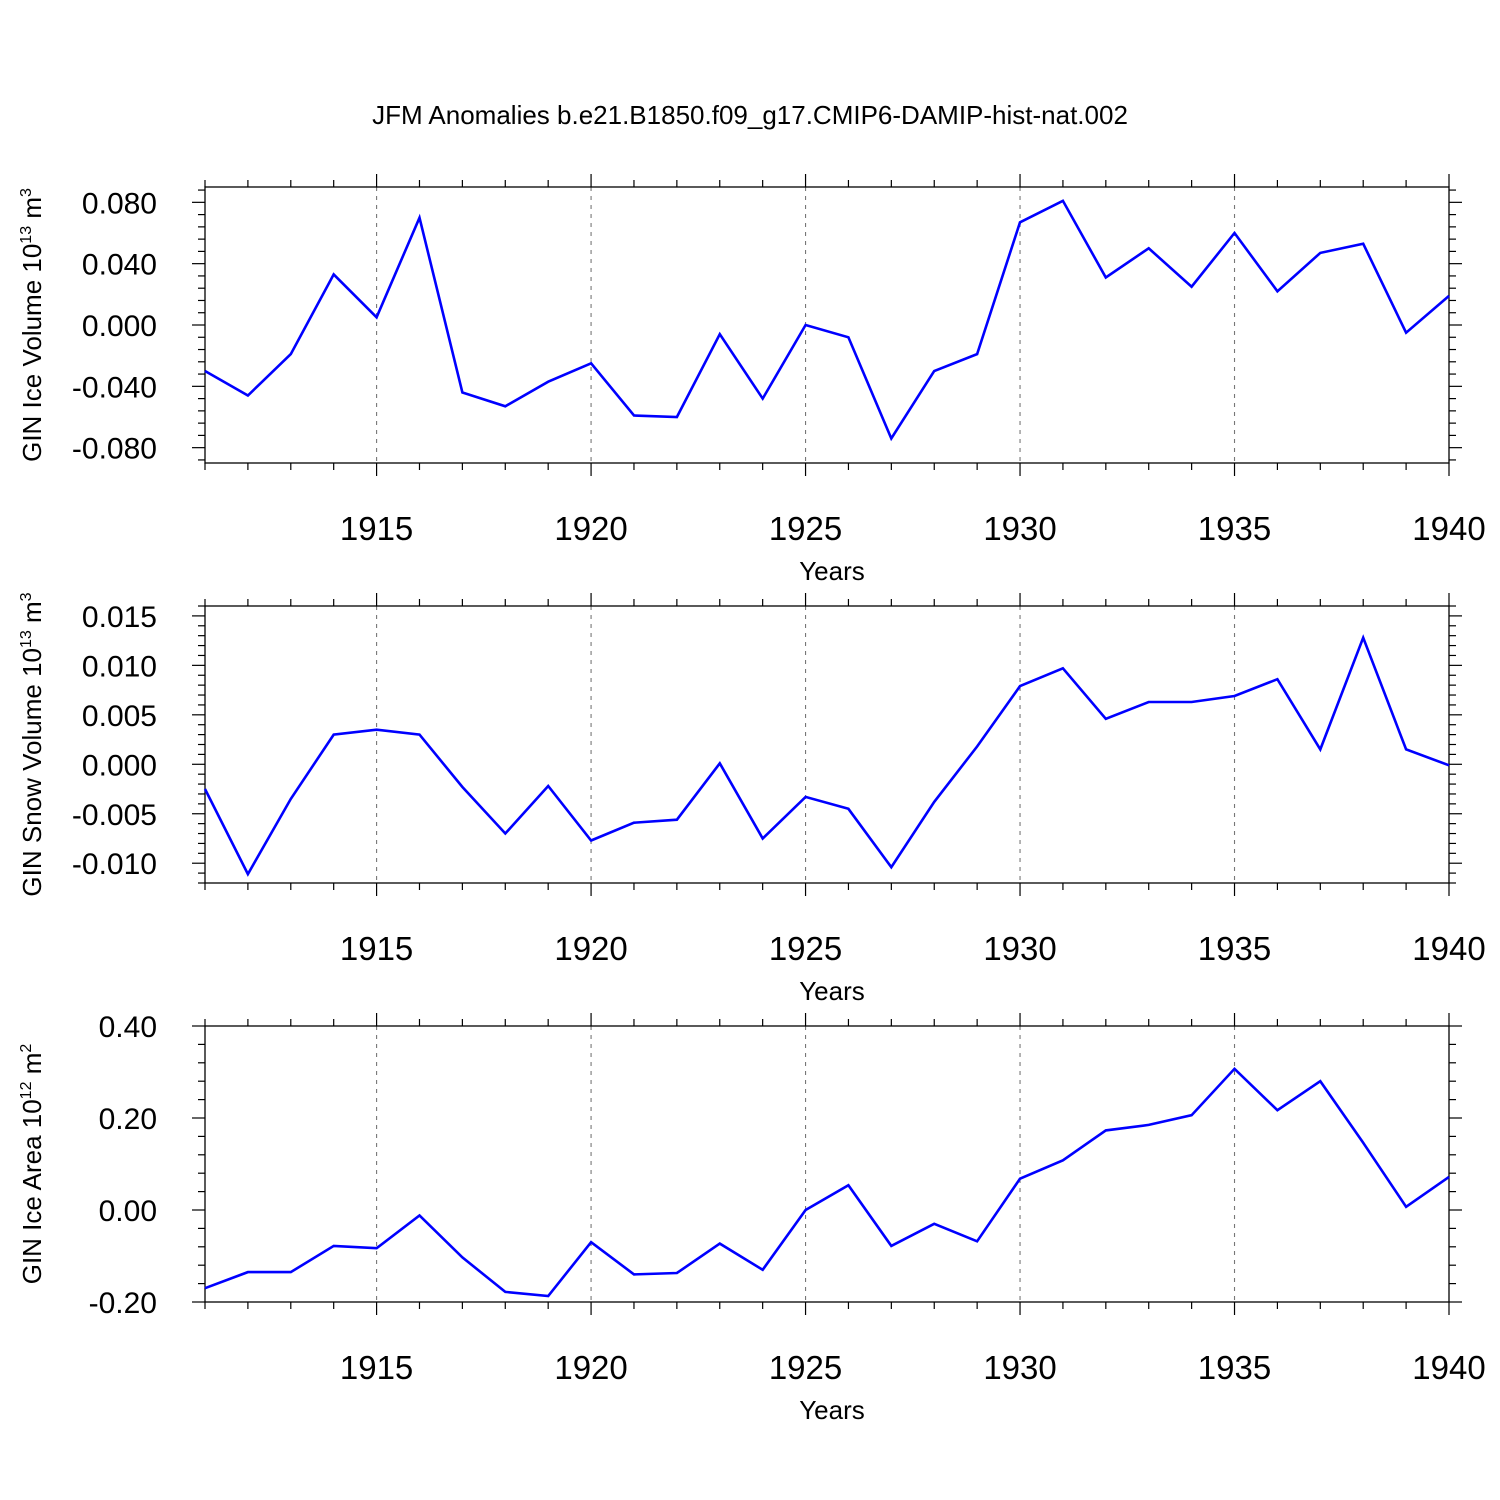  What do you see at coordinates (114, 815) in the screenshot?
I see `y-tick-label: -0.005` at bounding box center [114, 815].